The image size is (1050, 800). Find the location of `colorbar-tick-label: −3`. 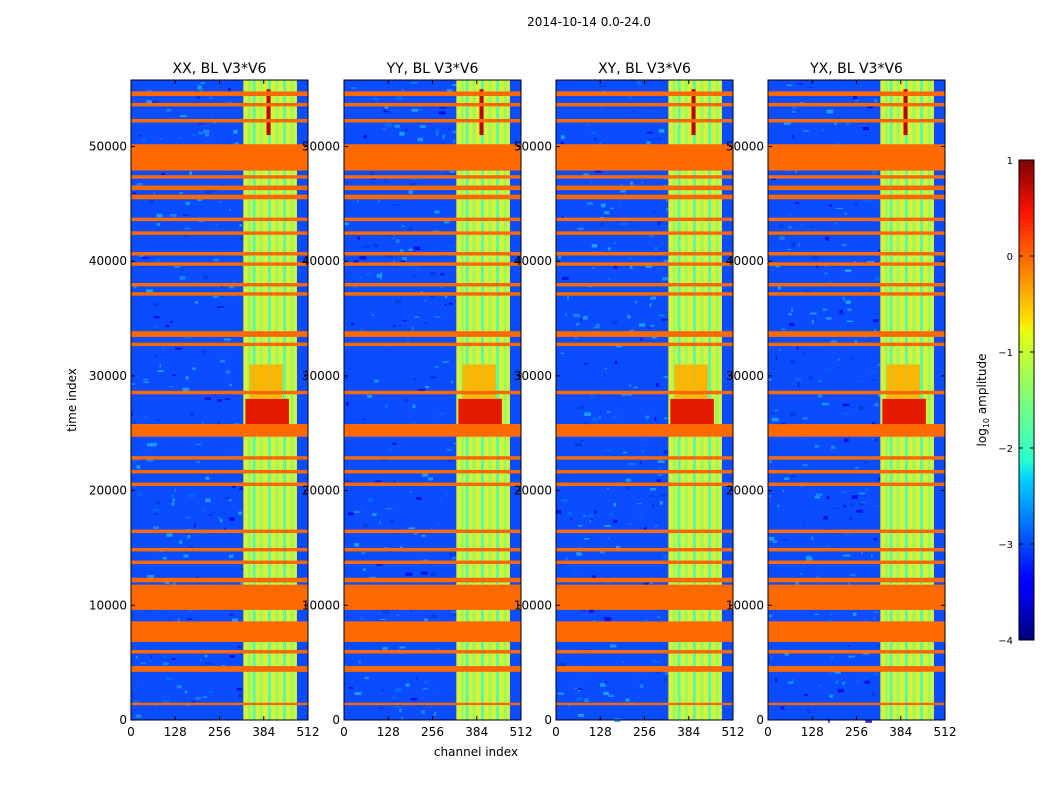

colorbar-tick-label: −3 is located at coordinates (1005, 545).